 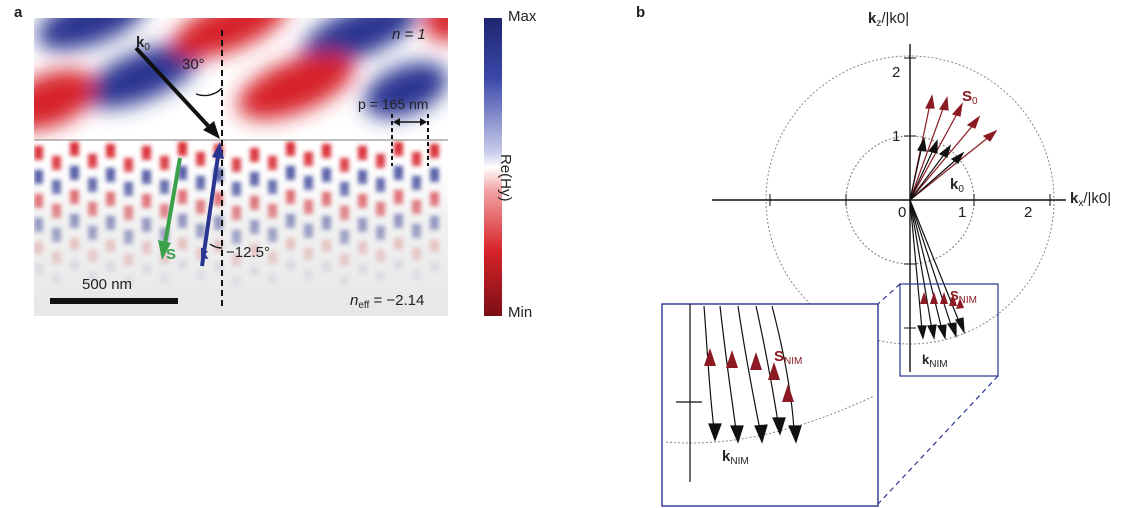 I want to click on s-energy-arrow, so click(x=172, y=201).